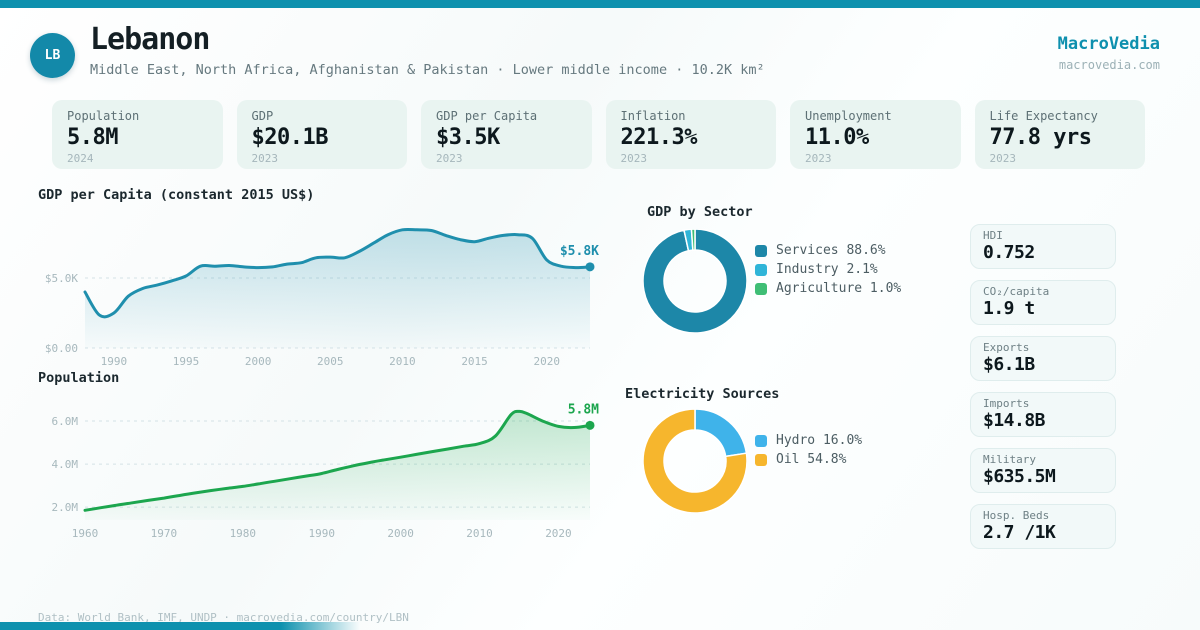  Describe the element at coordinates (1043, 302) in the screenshot. I see `info-card-co2: CO₂/capita 1.9 t` at that location.